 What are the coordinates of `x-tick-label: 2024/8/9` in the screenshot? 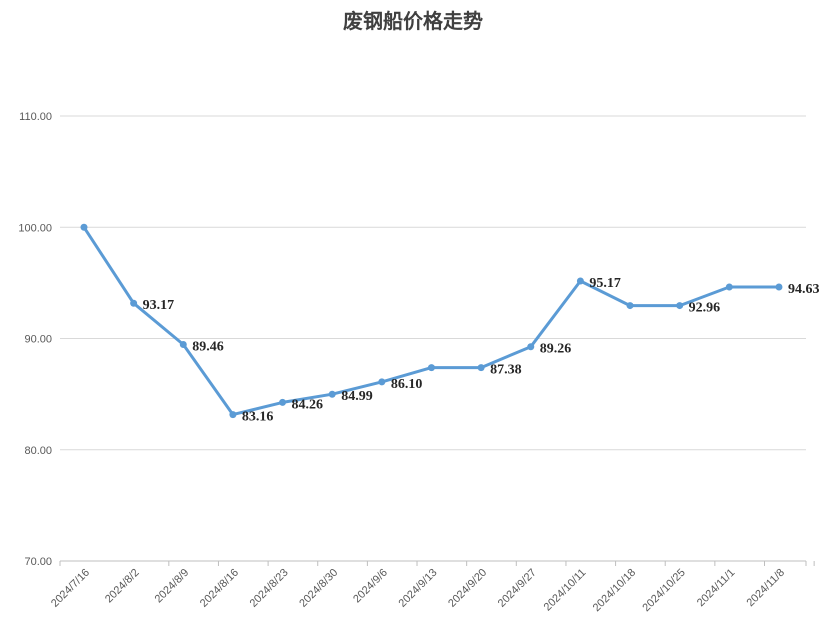 It's located at (172, 586).